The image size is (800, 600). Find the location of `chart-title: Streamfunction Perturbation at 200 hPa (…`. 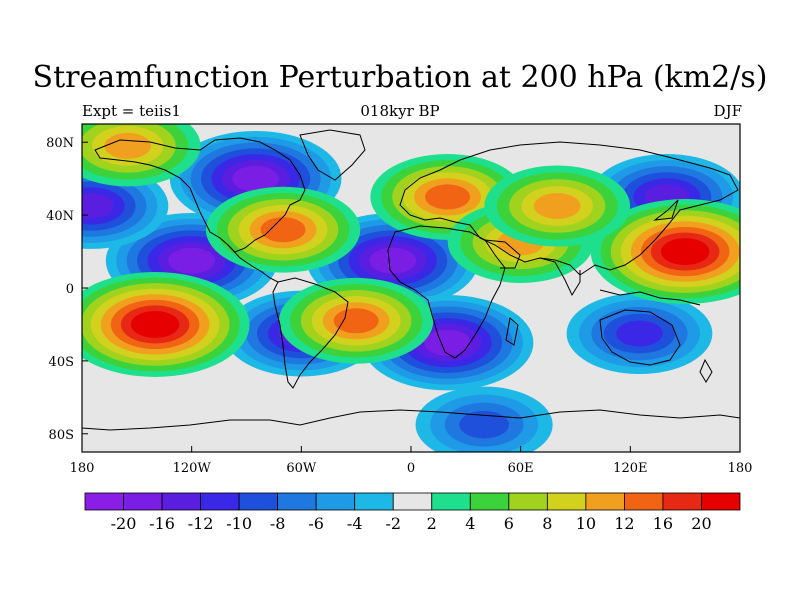

chart-title: Streamfunction Perturbation at 200 hPa (… is located at coordinates (400, 77).